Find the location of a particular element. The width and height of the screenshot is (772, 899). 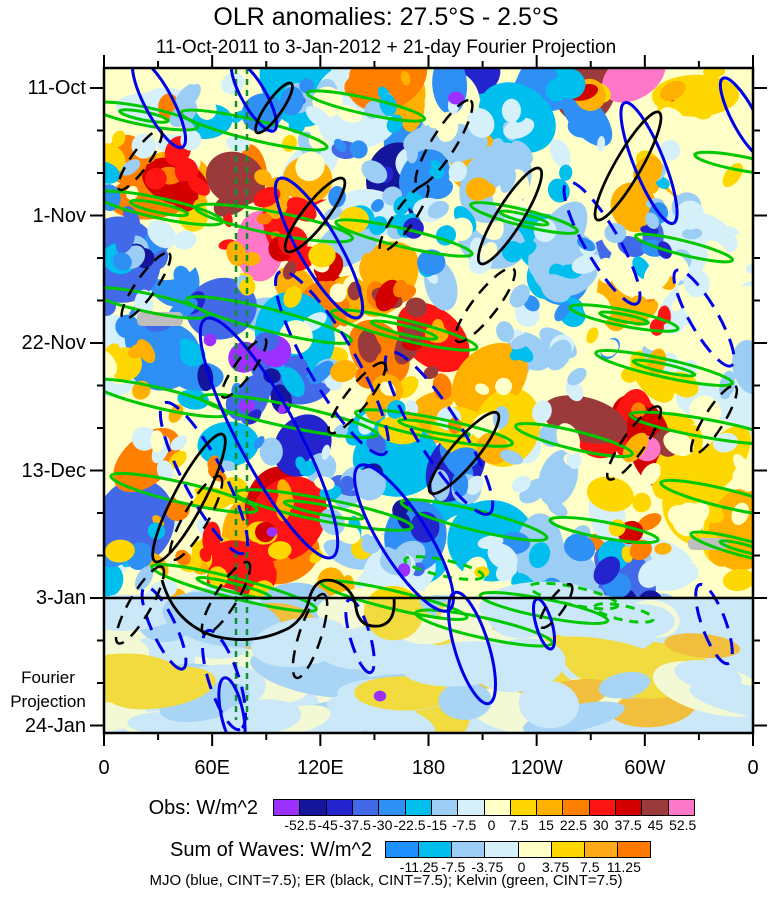

obs-ticks-label: -52.5 is located at coordinates (300, 825).